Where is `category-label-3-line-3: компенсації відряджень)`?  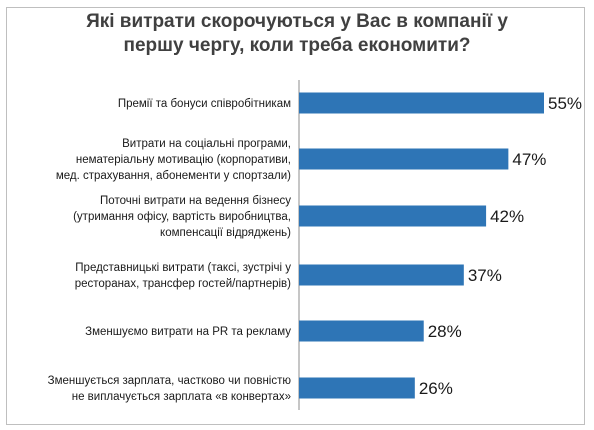 category-label-3-line-3: компенсації відряджень) is located at coordinates (225, 233).